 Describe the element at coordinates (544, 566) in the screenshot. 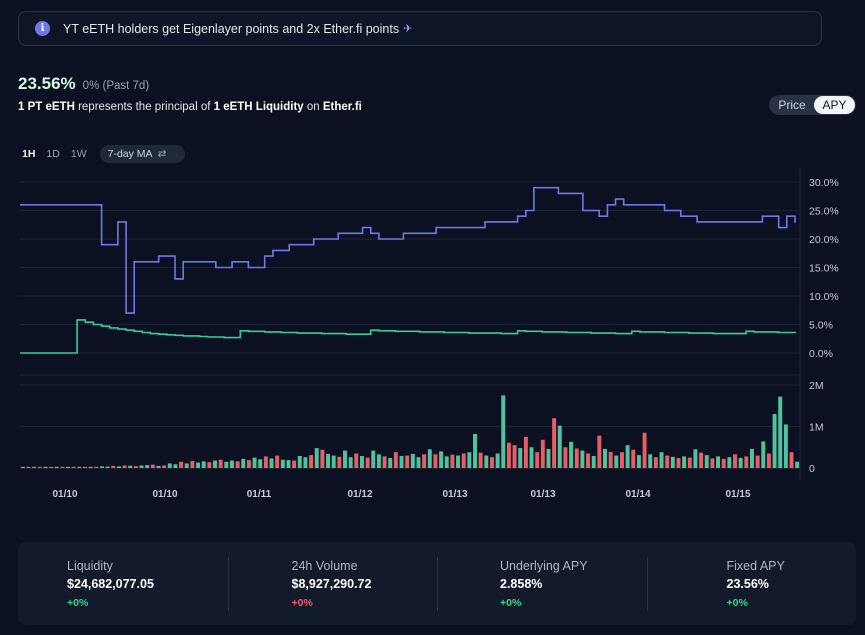

I see `stat-label: Underlying APY` at that location.